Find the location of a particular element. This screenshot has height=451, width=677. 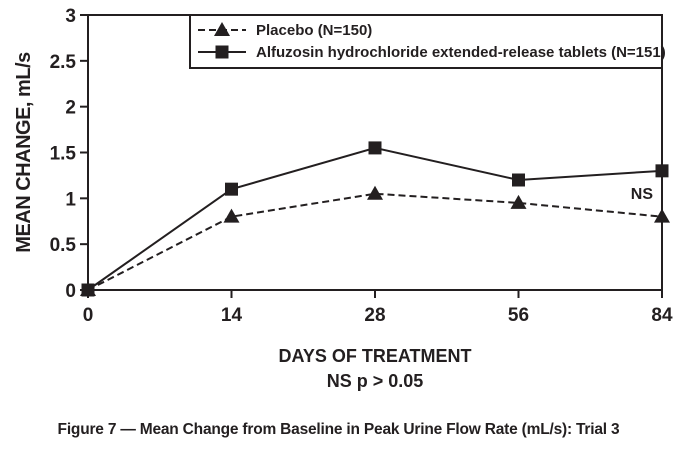

y-tick-label: 1.5 is located at coordinates (63, 154).